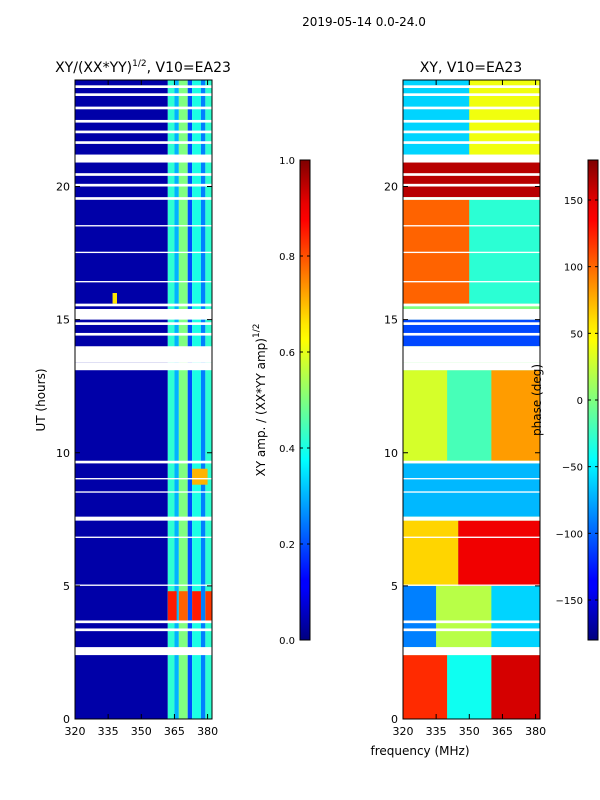 This screenshot has height=800, width=600. What do you see at coordinates (287, 545) in the screenshot?
I see `colorbar-tick-label: 0.2` at bounding box center [287, 545].